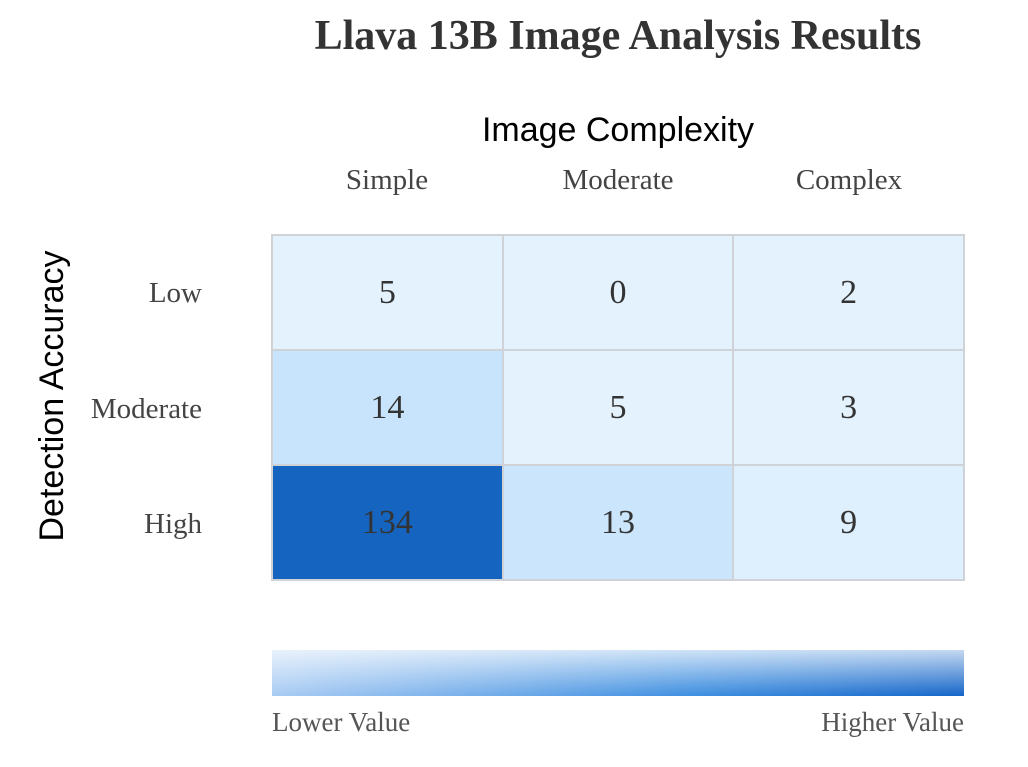  I want to click on heatmap-cell-moderate-moderate: 5, so click(618, 407).